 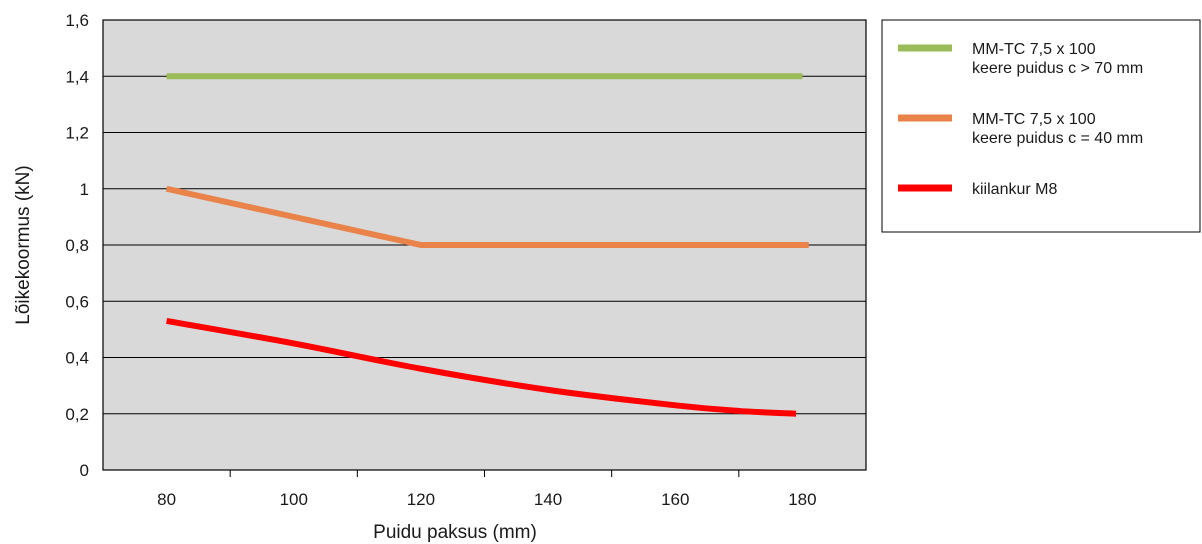 I want to click on y-tick-label: 0,4, so click(x=77, y=358).